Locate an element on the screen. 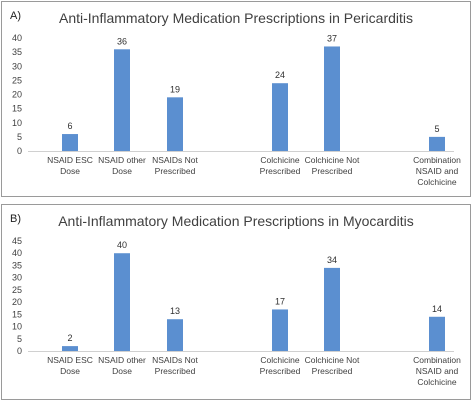 The height and width of the screenshot is (402, 474). data-label: 14 is located at coordinates (437, 309).